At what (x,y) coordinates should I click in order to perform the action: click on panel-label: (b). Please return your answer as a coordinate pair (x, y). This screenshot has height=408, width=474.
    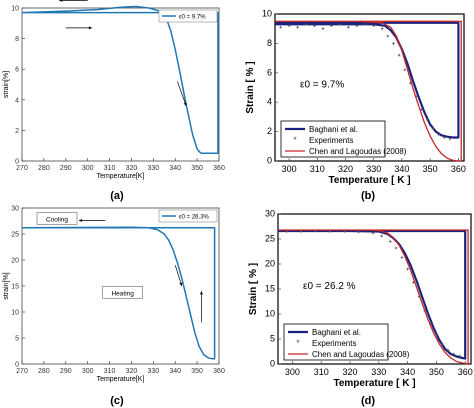
    Looking at the image, I should click on (368, 196).